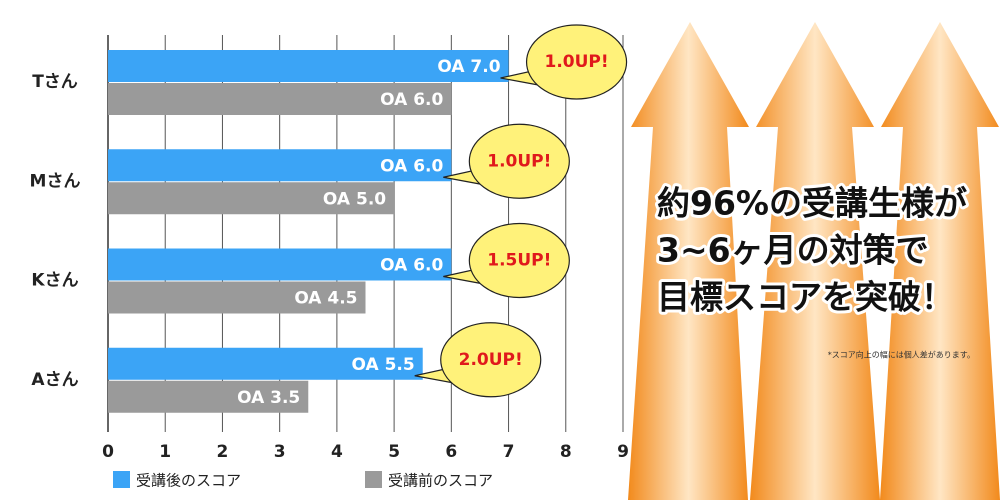 The image size is (1000, 500). Describe the element at coordinates (54, 281) in the screenshot. I see `category-label: Kさん` at that location.